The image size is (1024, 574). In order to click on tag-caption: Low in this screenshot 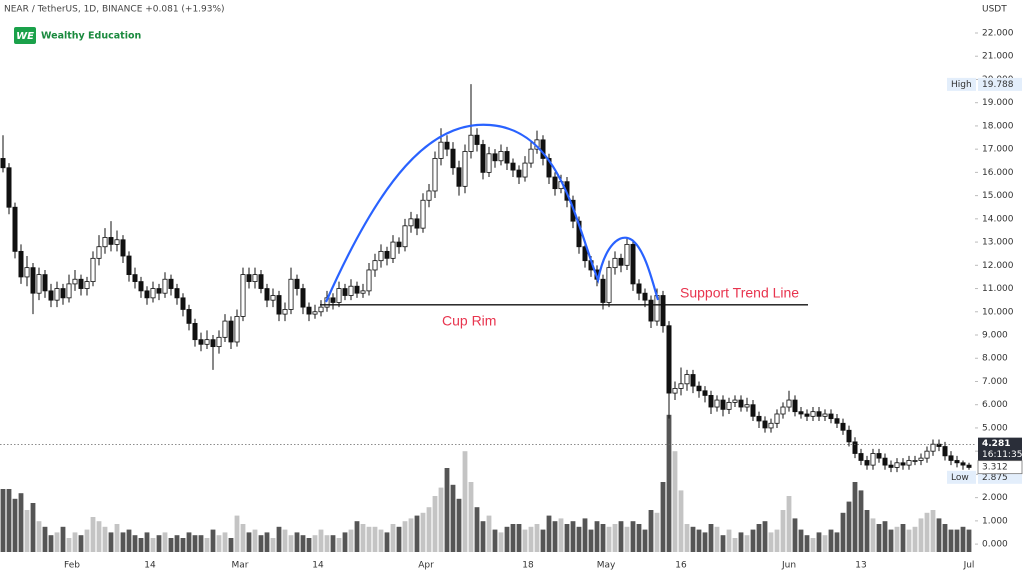, I will do `click(960, 478)`.